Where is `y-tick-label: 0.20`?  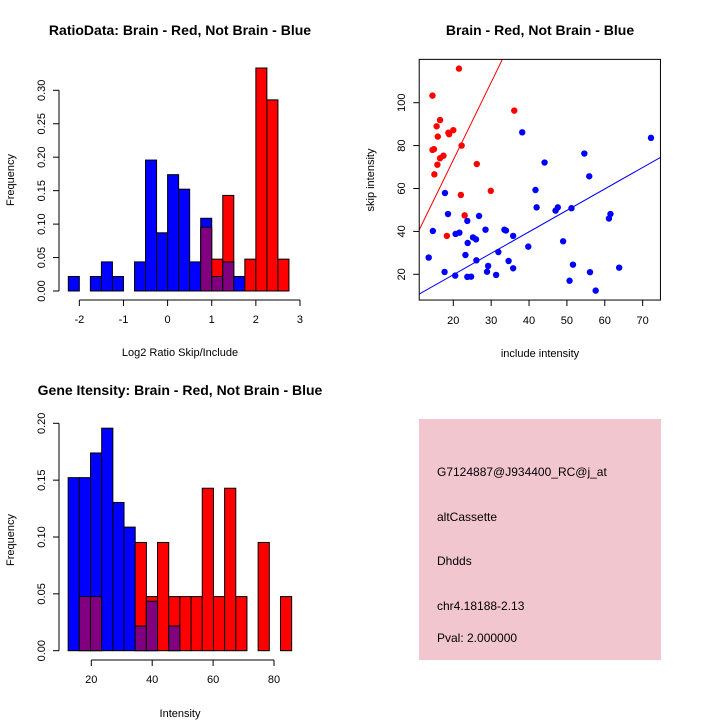
y-tick-label: 0.20 is located at coordinates (42, 156).